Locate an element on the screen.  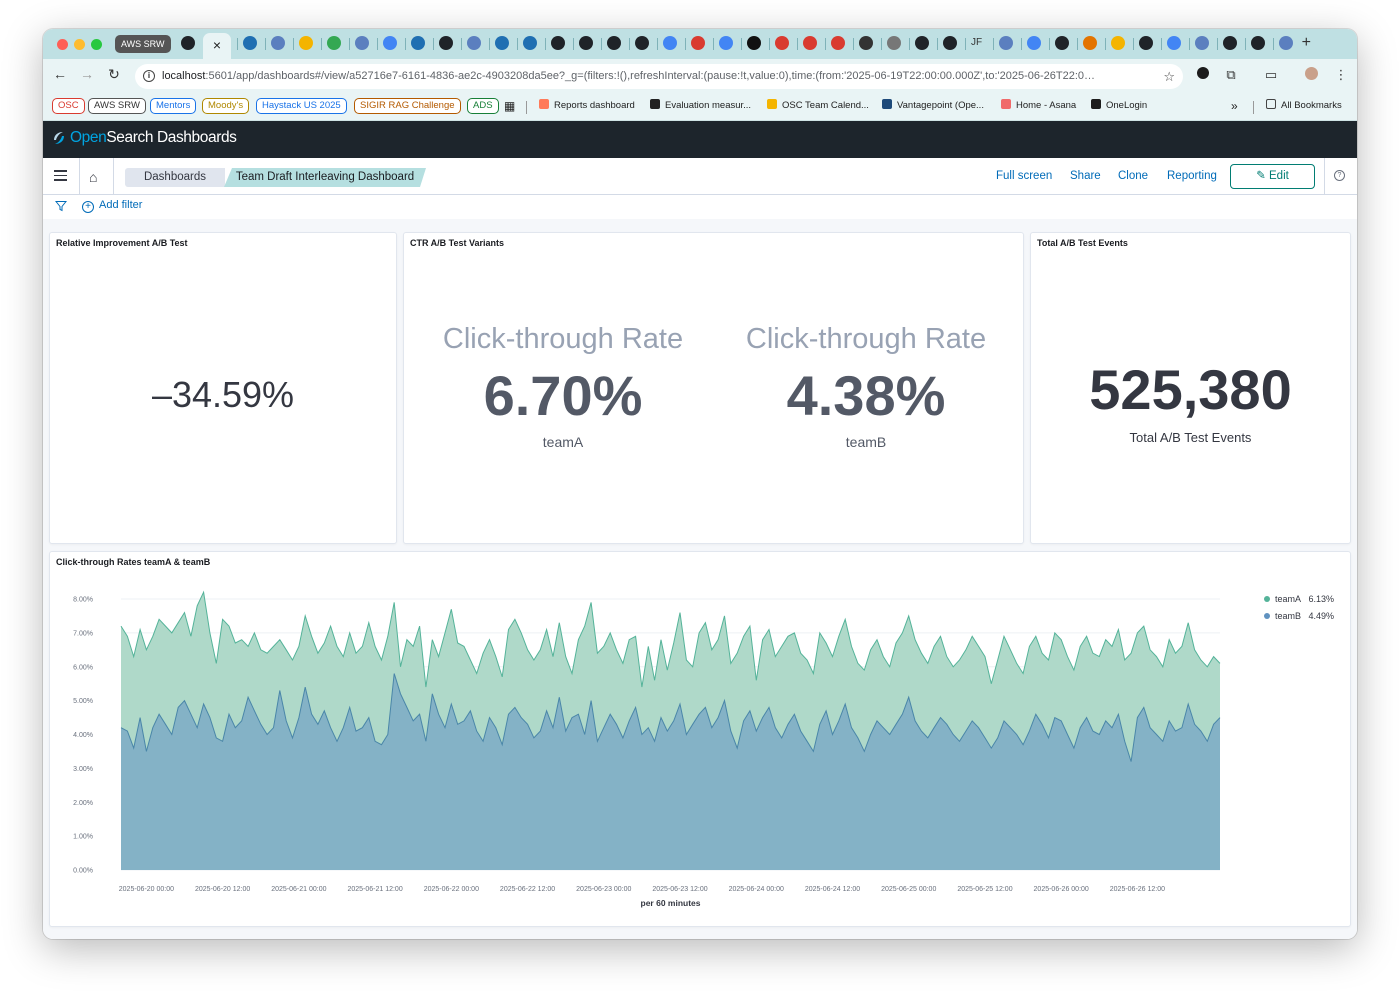
full-screen-link: Full screen is located at coordinates (1024, 176).